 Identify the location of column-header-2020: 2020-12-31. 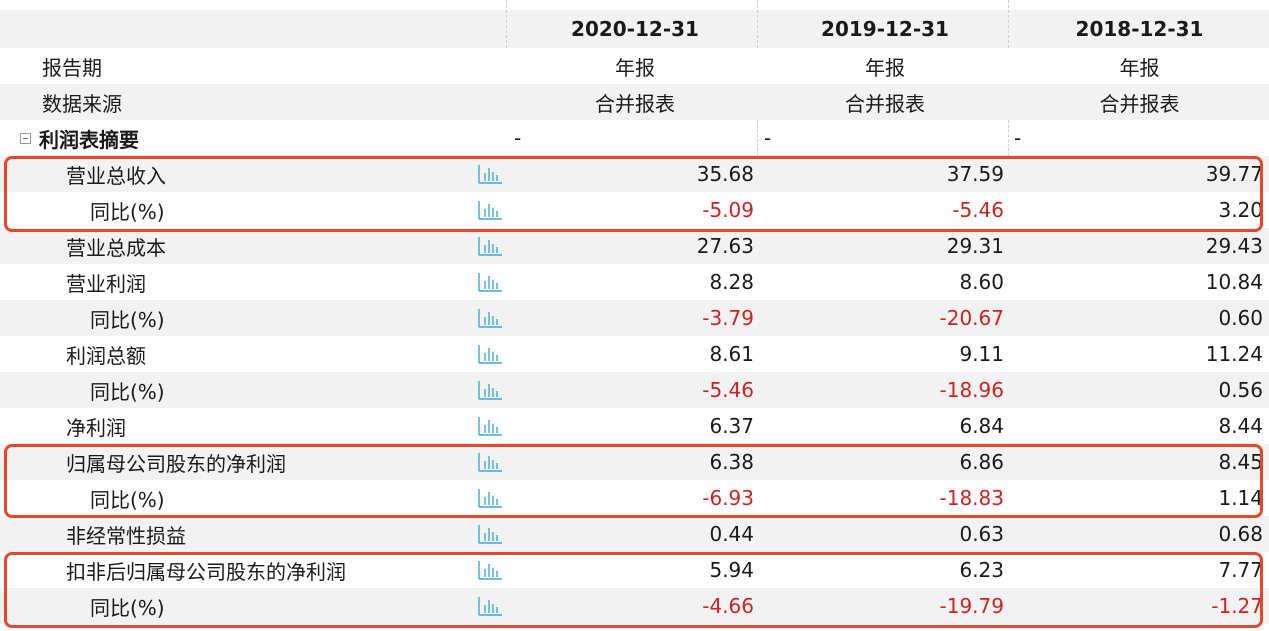
(635, 29).